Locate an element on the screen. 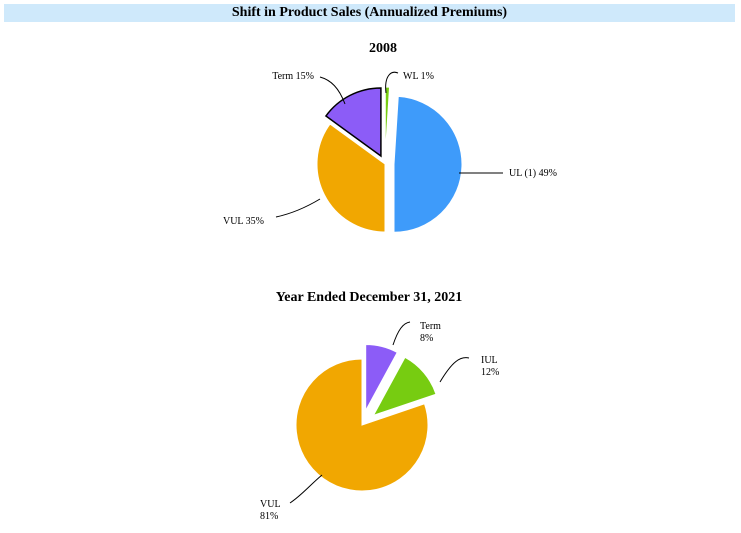  pie-slice-iul is located at coordinates (404, 386).